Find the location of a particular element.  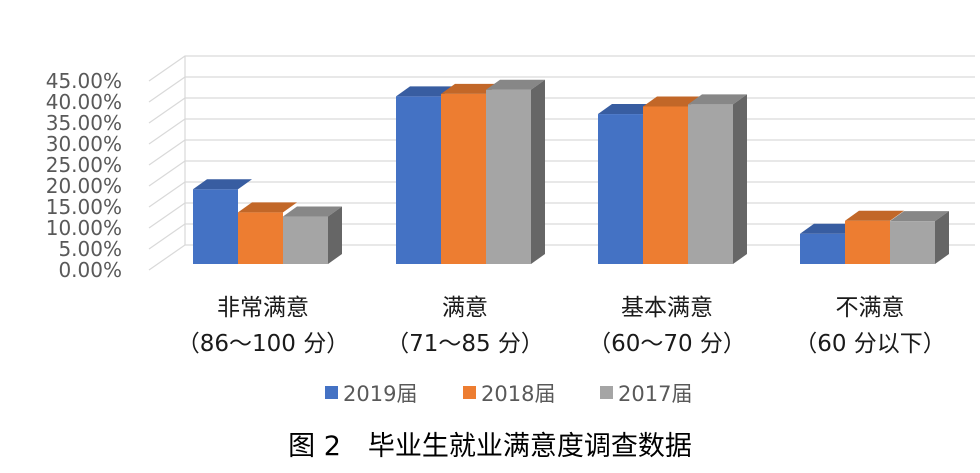

figure-caption: 图 2 毕业生就业满意度调查数据 is located at coordinates (490, 446).